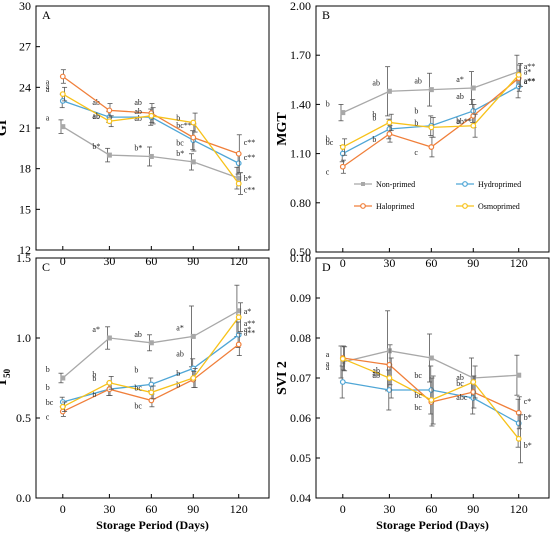  Describe the element at coordinates (300, 498) in the screenshot. I see `y-tick-label: 0.04` at that location.